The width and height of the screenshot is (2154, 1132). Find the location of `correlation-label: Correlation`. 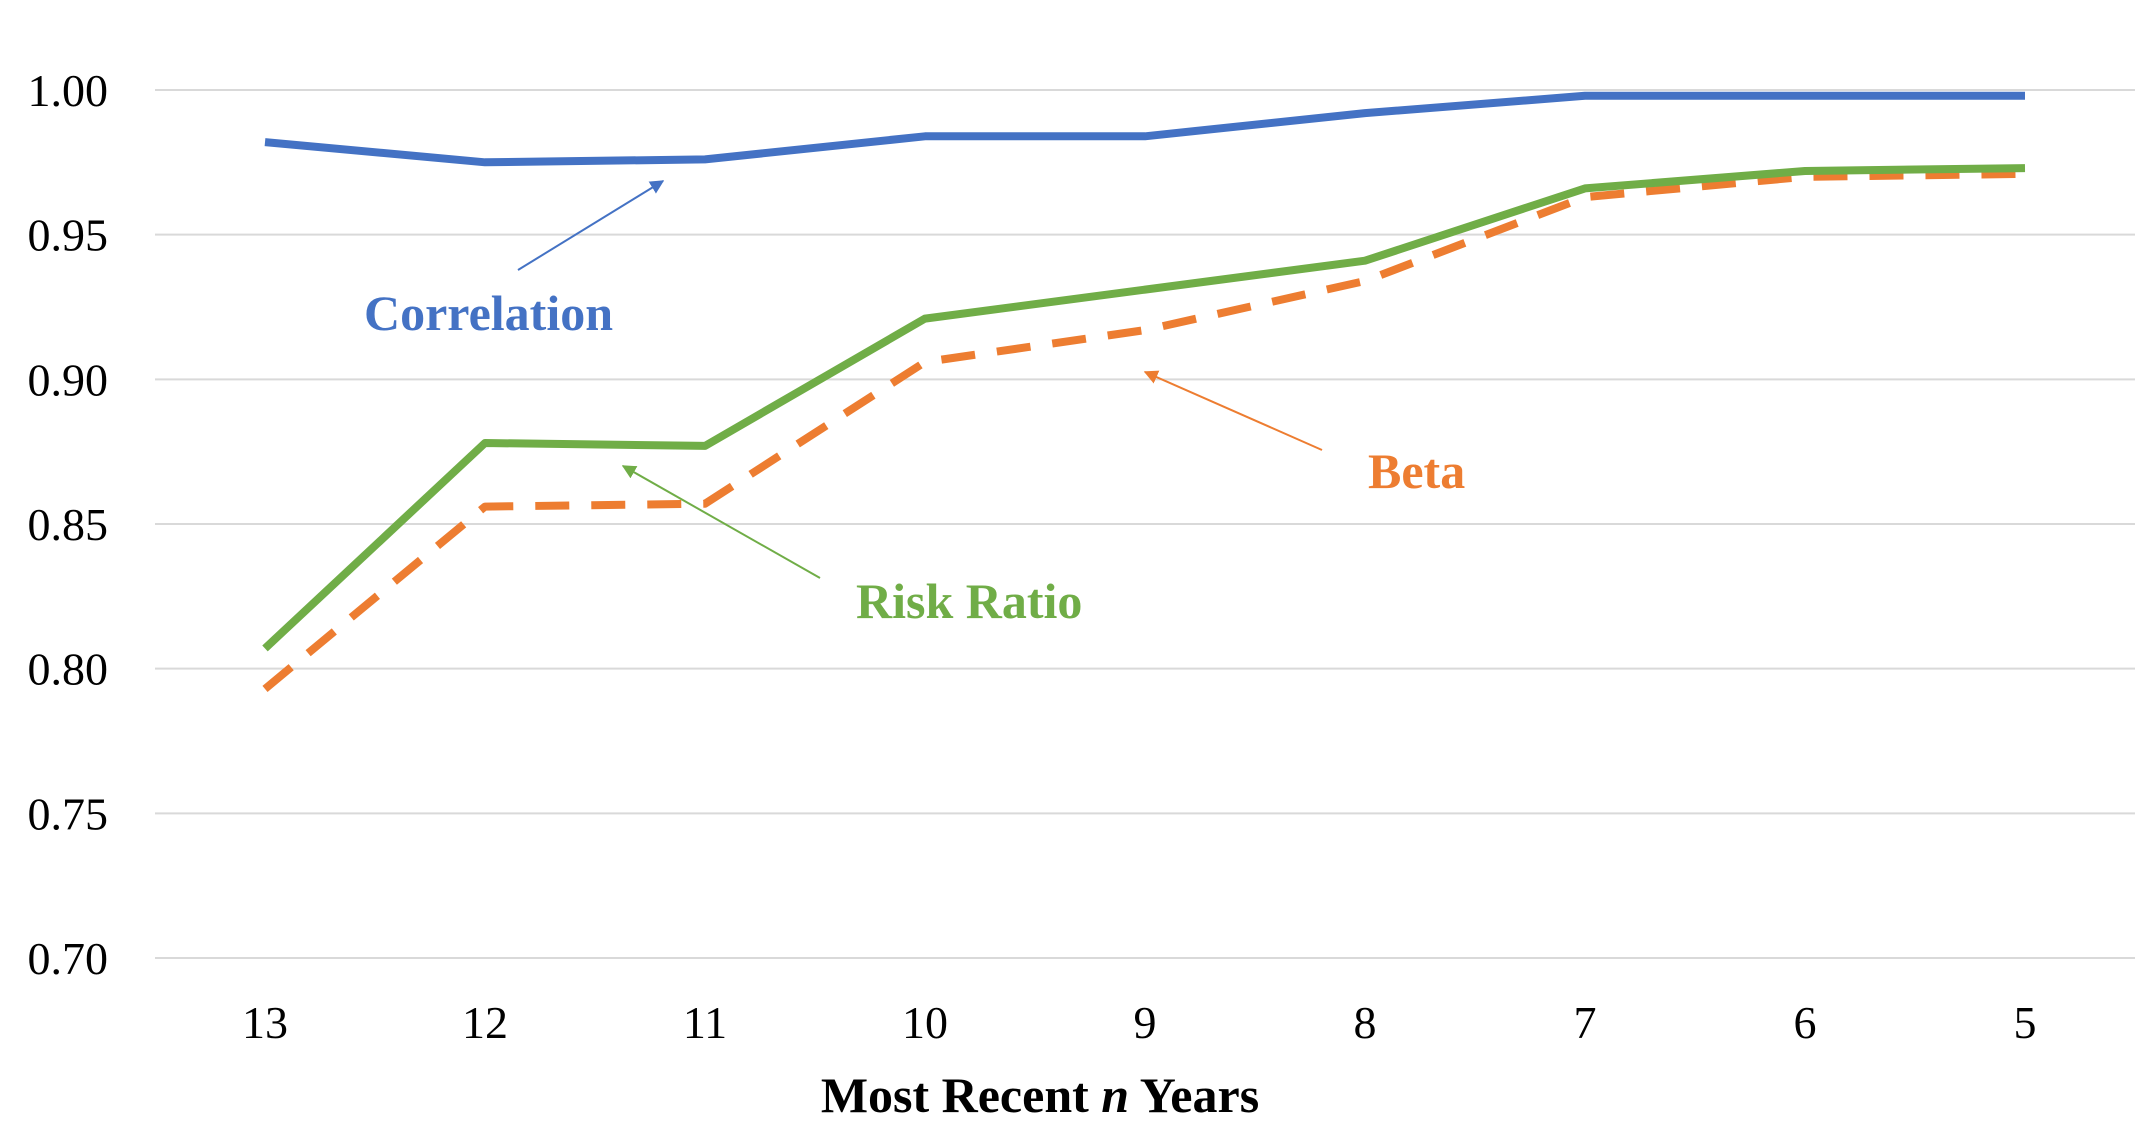

correlation-label: Correlation is located at coordinates (488, 313).